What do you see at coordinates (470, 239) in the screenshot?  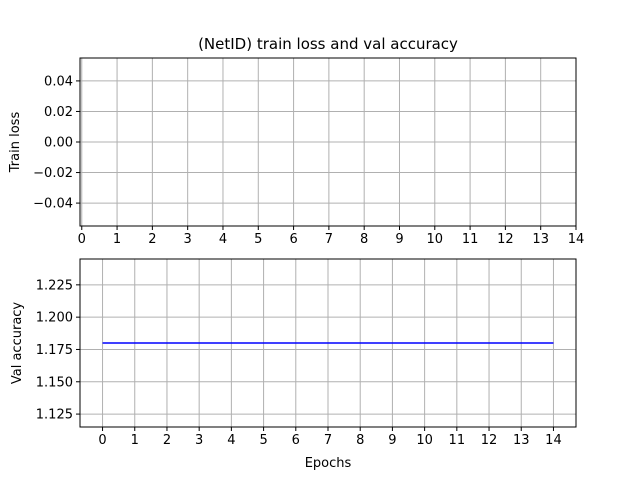 I see `train-loss-x-tick-label: 11` at bounding box center [470, 239].